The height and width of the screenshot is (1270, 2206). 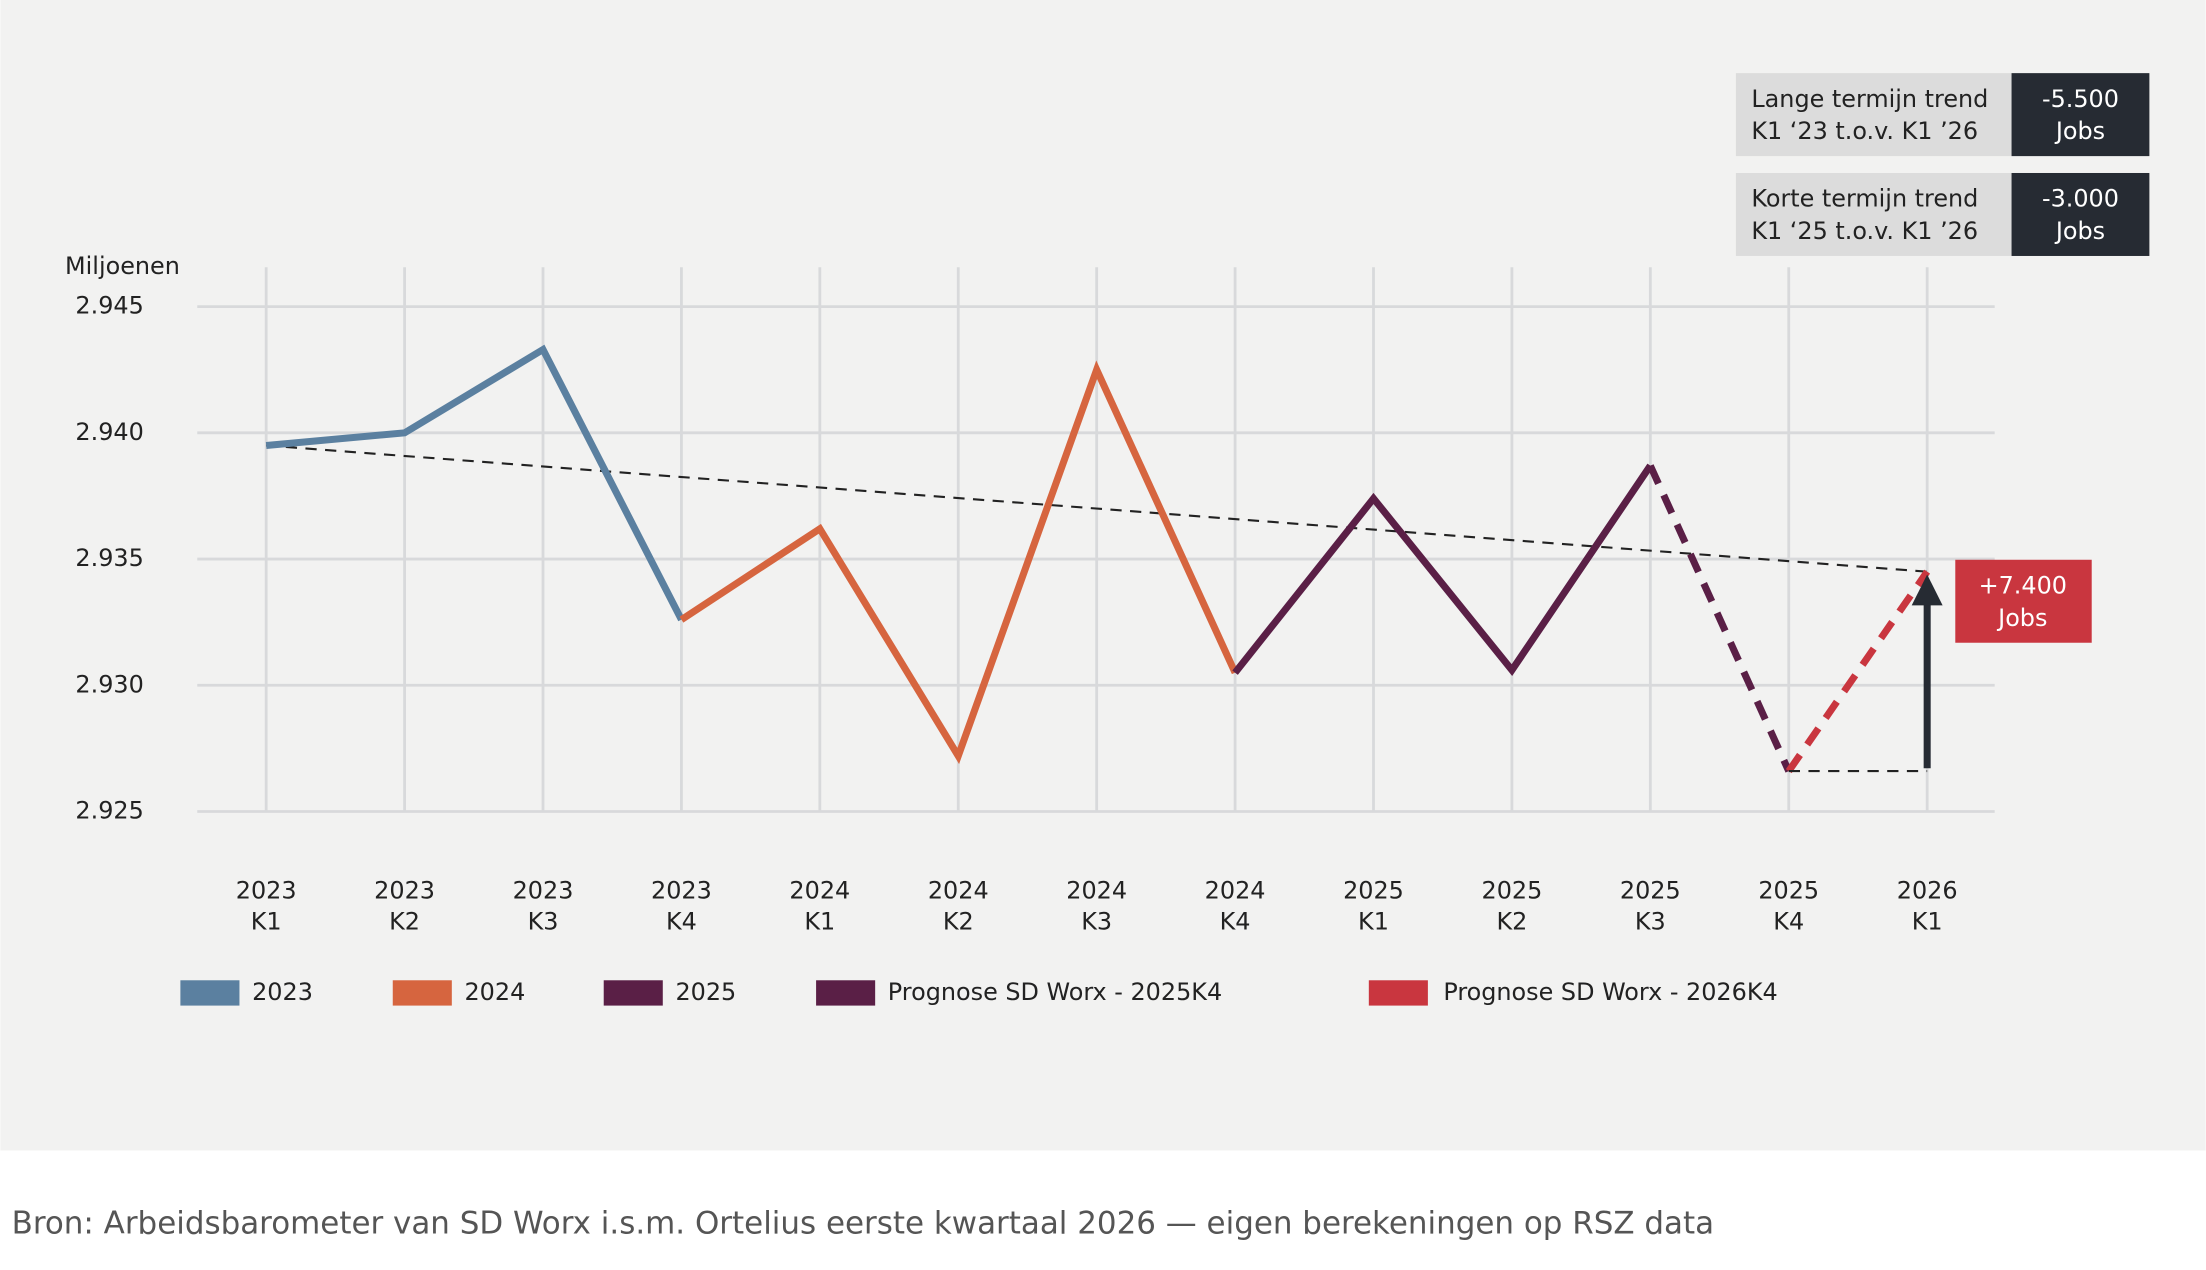 What do you see at coordinates (282, 992) in the screenshot?
I see `legend-label: 2023` at bounding box center [282, 992].